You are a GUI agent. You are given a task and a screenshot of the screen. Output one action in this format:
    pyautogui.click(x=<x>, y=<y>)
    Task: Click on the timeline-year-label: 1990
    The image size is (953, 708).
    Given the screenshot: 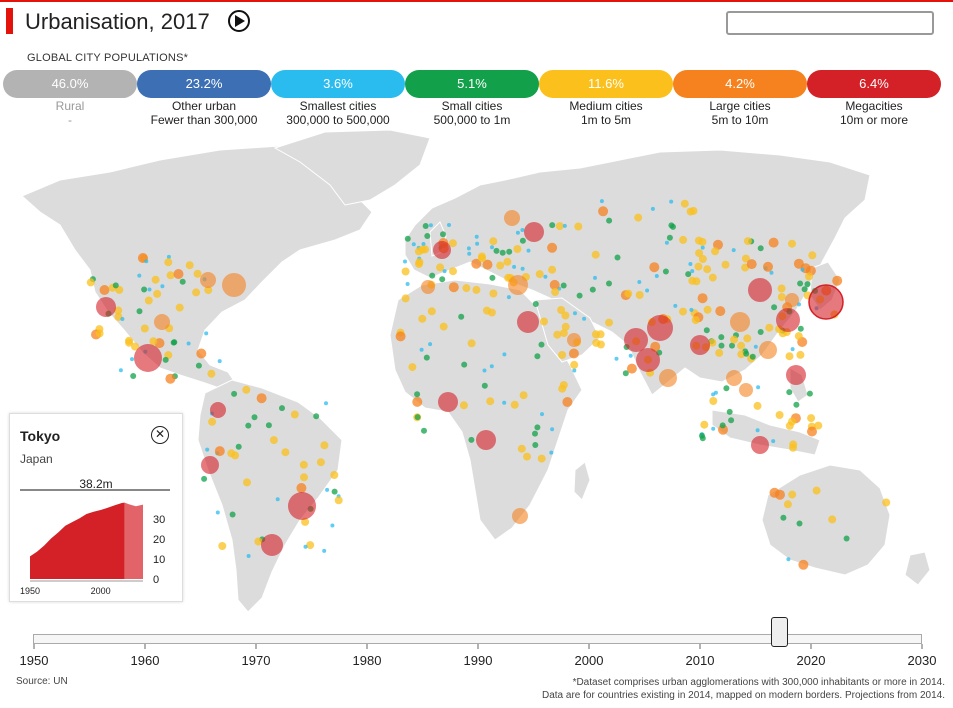 What is the action you would take?
    pyautogui.click(x=478, y=660)
    